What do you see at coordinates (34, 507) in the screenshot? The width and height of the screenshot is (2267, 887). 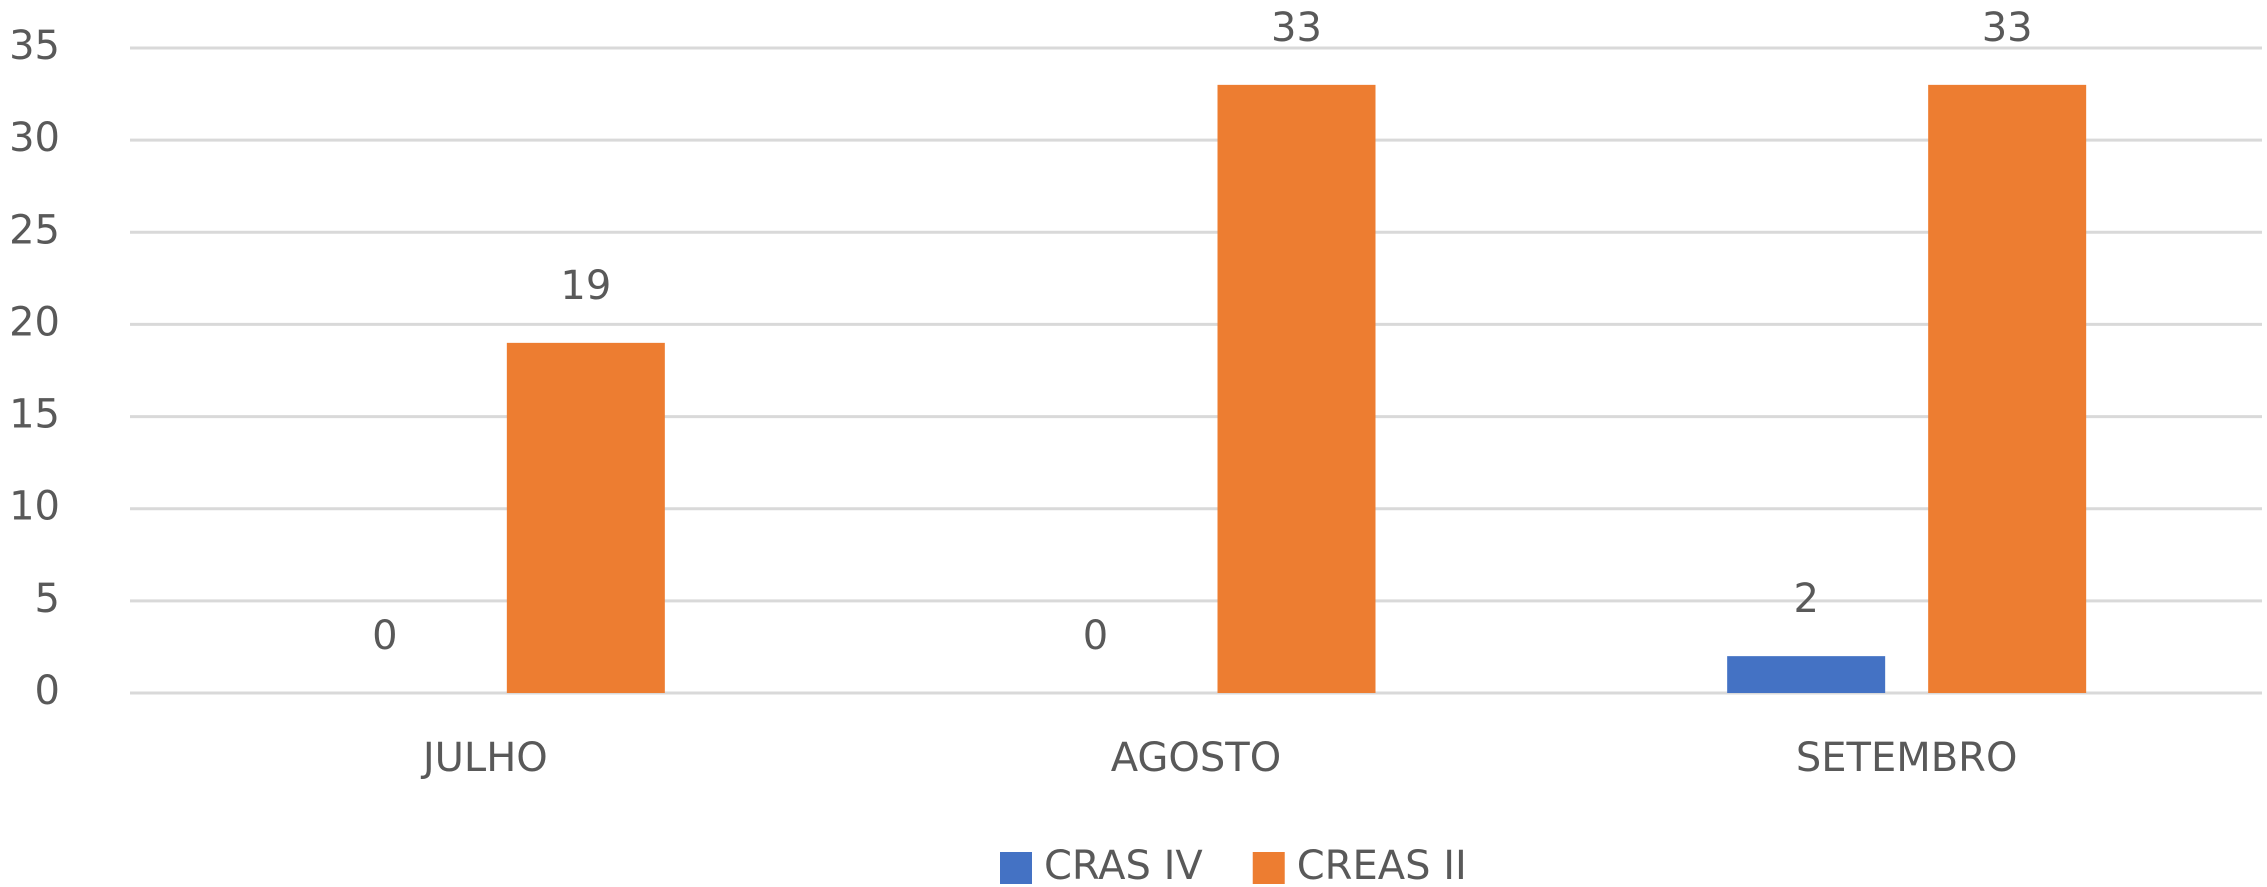 I see `y-tick-label: 10` at bounding box center [34, 507].